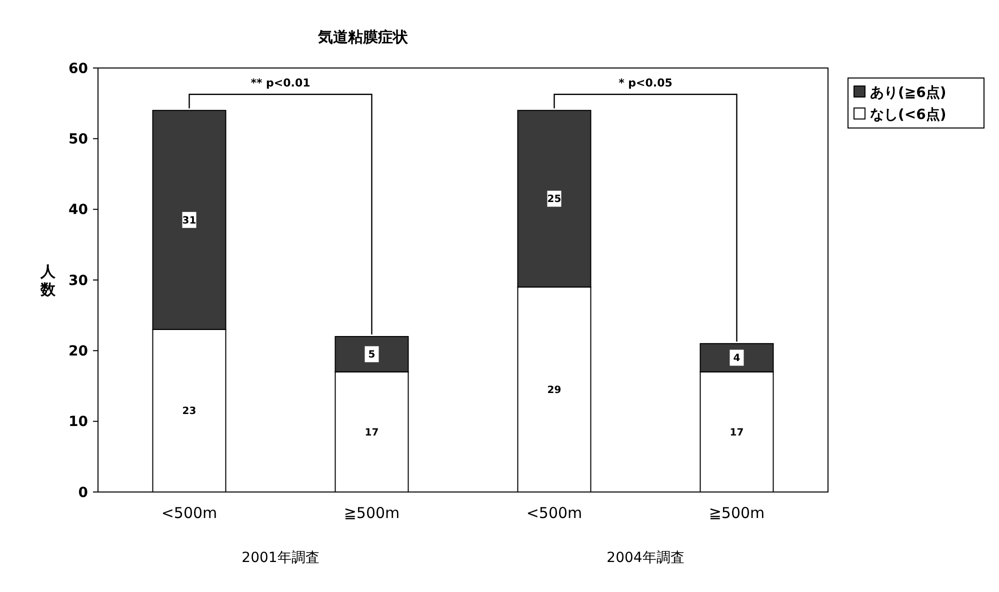 The height and width of the screenshot is (592, 999). Describe the element at coordinates (645, 83) in the screenshot. I see `annotation: * p<0.05` at that location.